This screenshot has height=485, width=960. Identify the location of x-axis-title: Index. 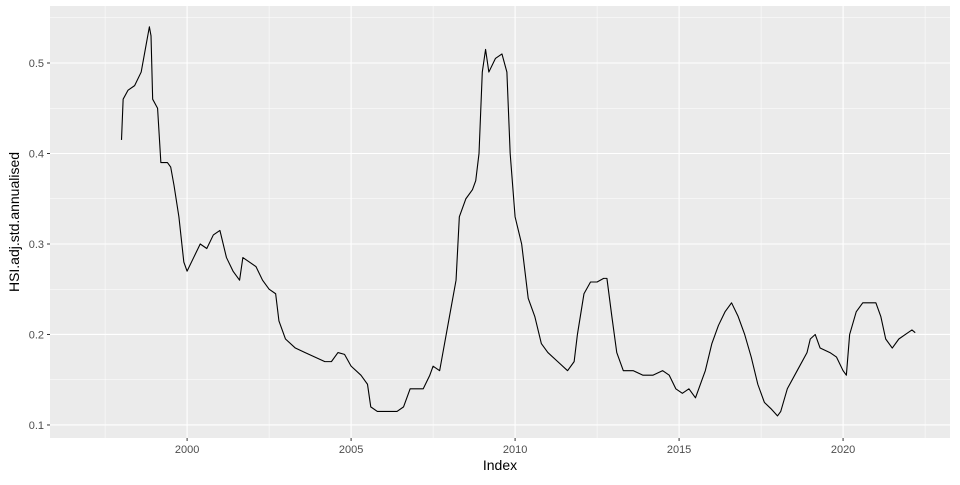
(500, 465).